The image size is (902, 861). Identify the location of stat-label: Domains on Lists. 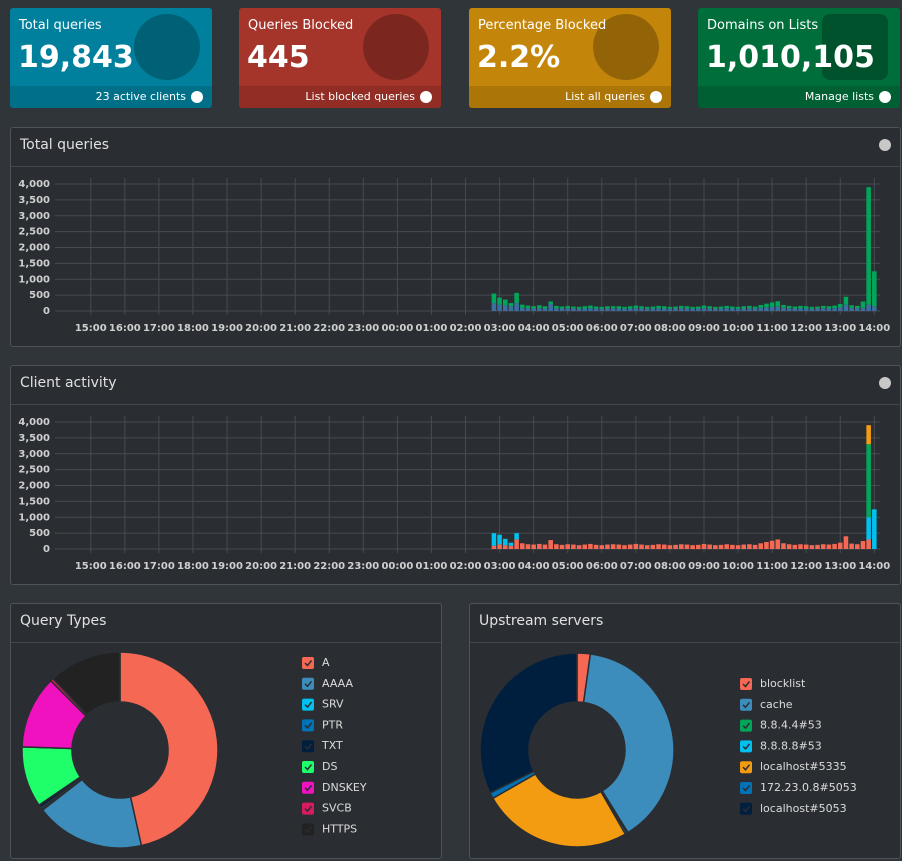
(763, 25).